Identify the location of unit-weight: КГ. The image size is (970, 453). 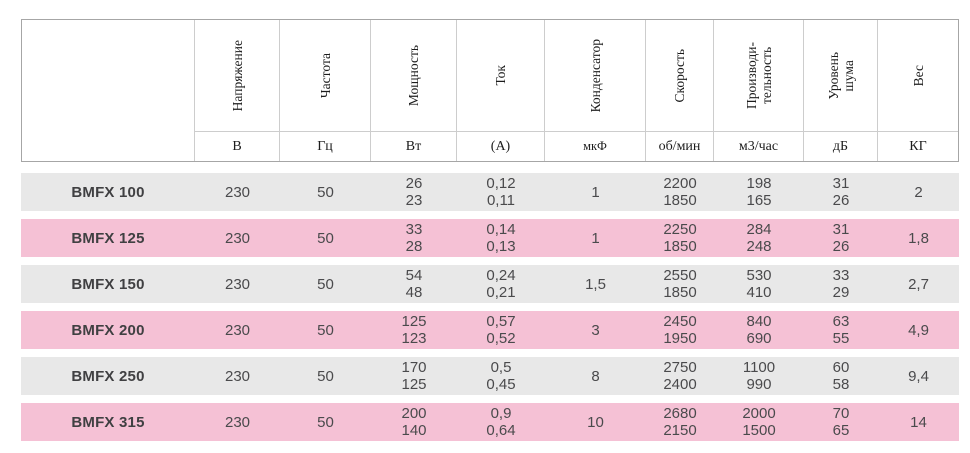
(918, 146).